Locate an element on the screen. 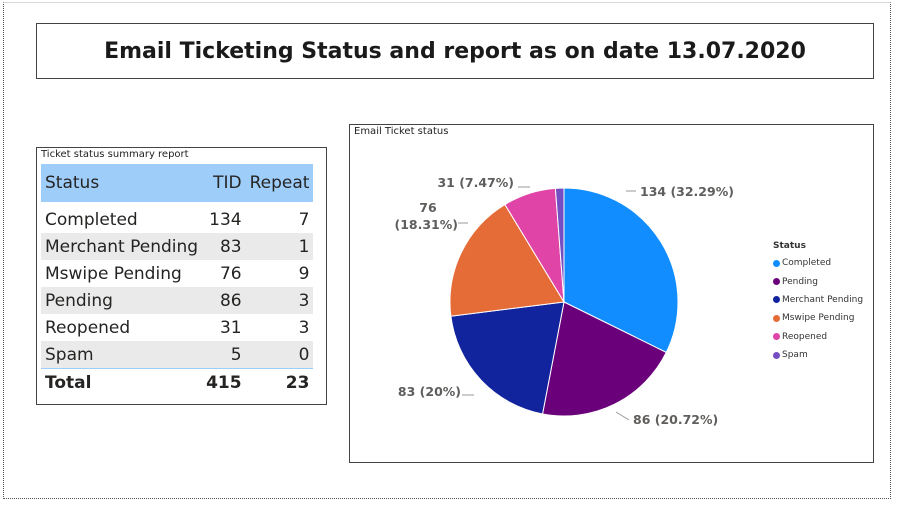 This screenshot has height=507, width=901. cell-repeat: 1 is located at coordinates (279, 246).